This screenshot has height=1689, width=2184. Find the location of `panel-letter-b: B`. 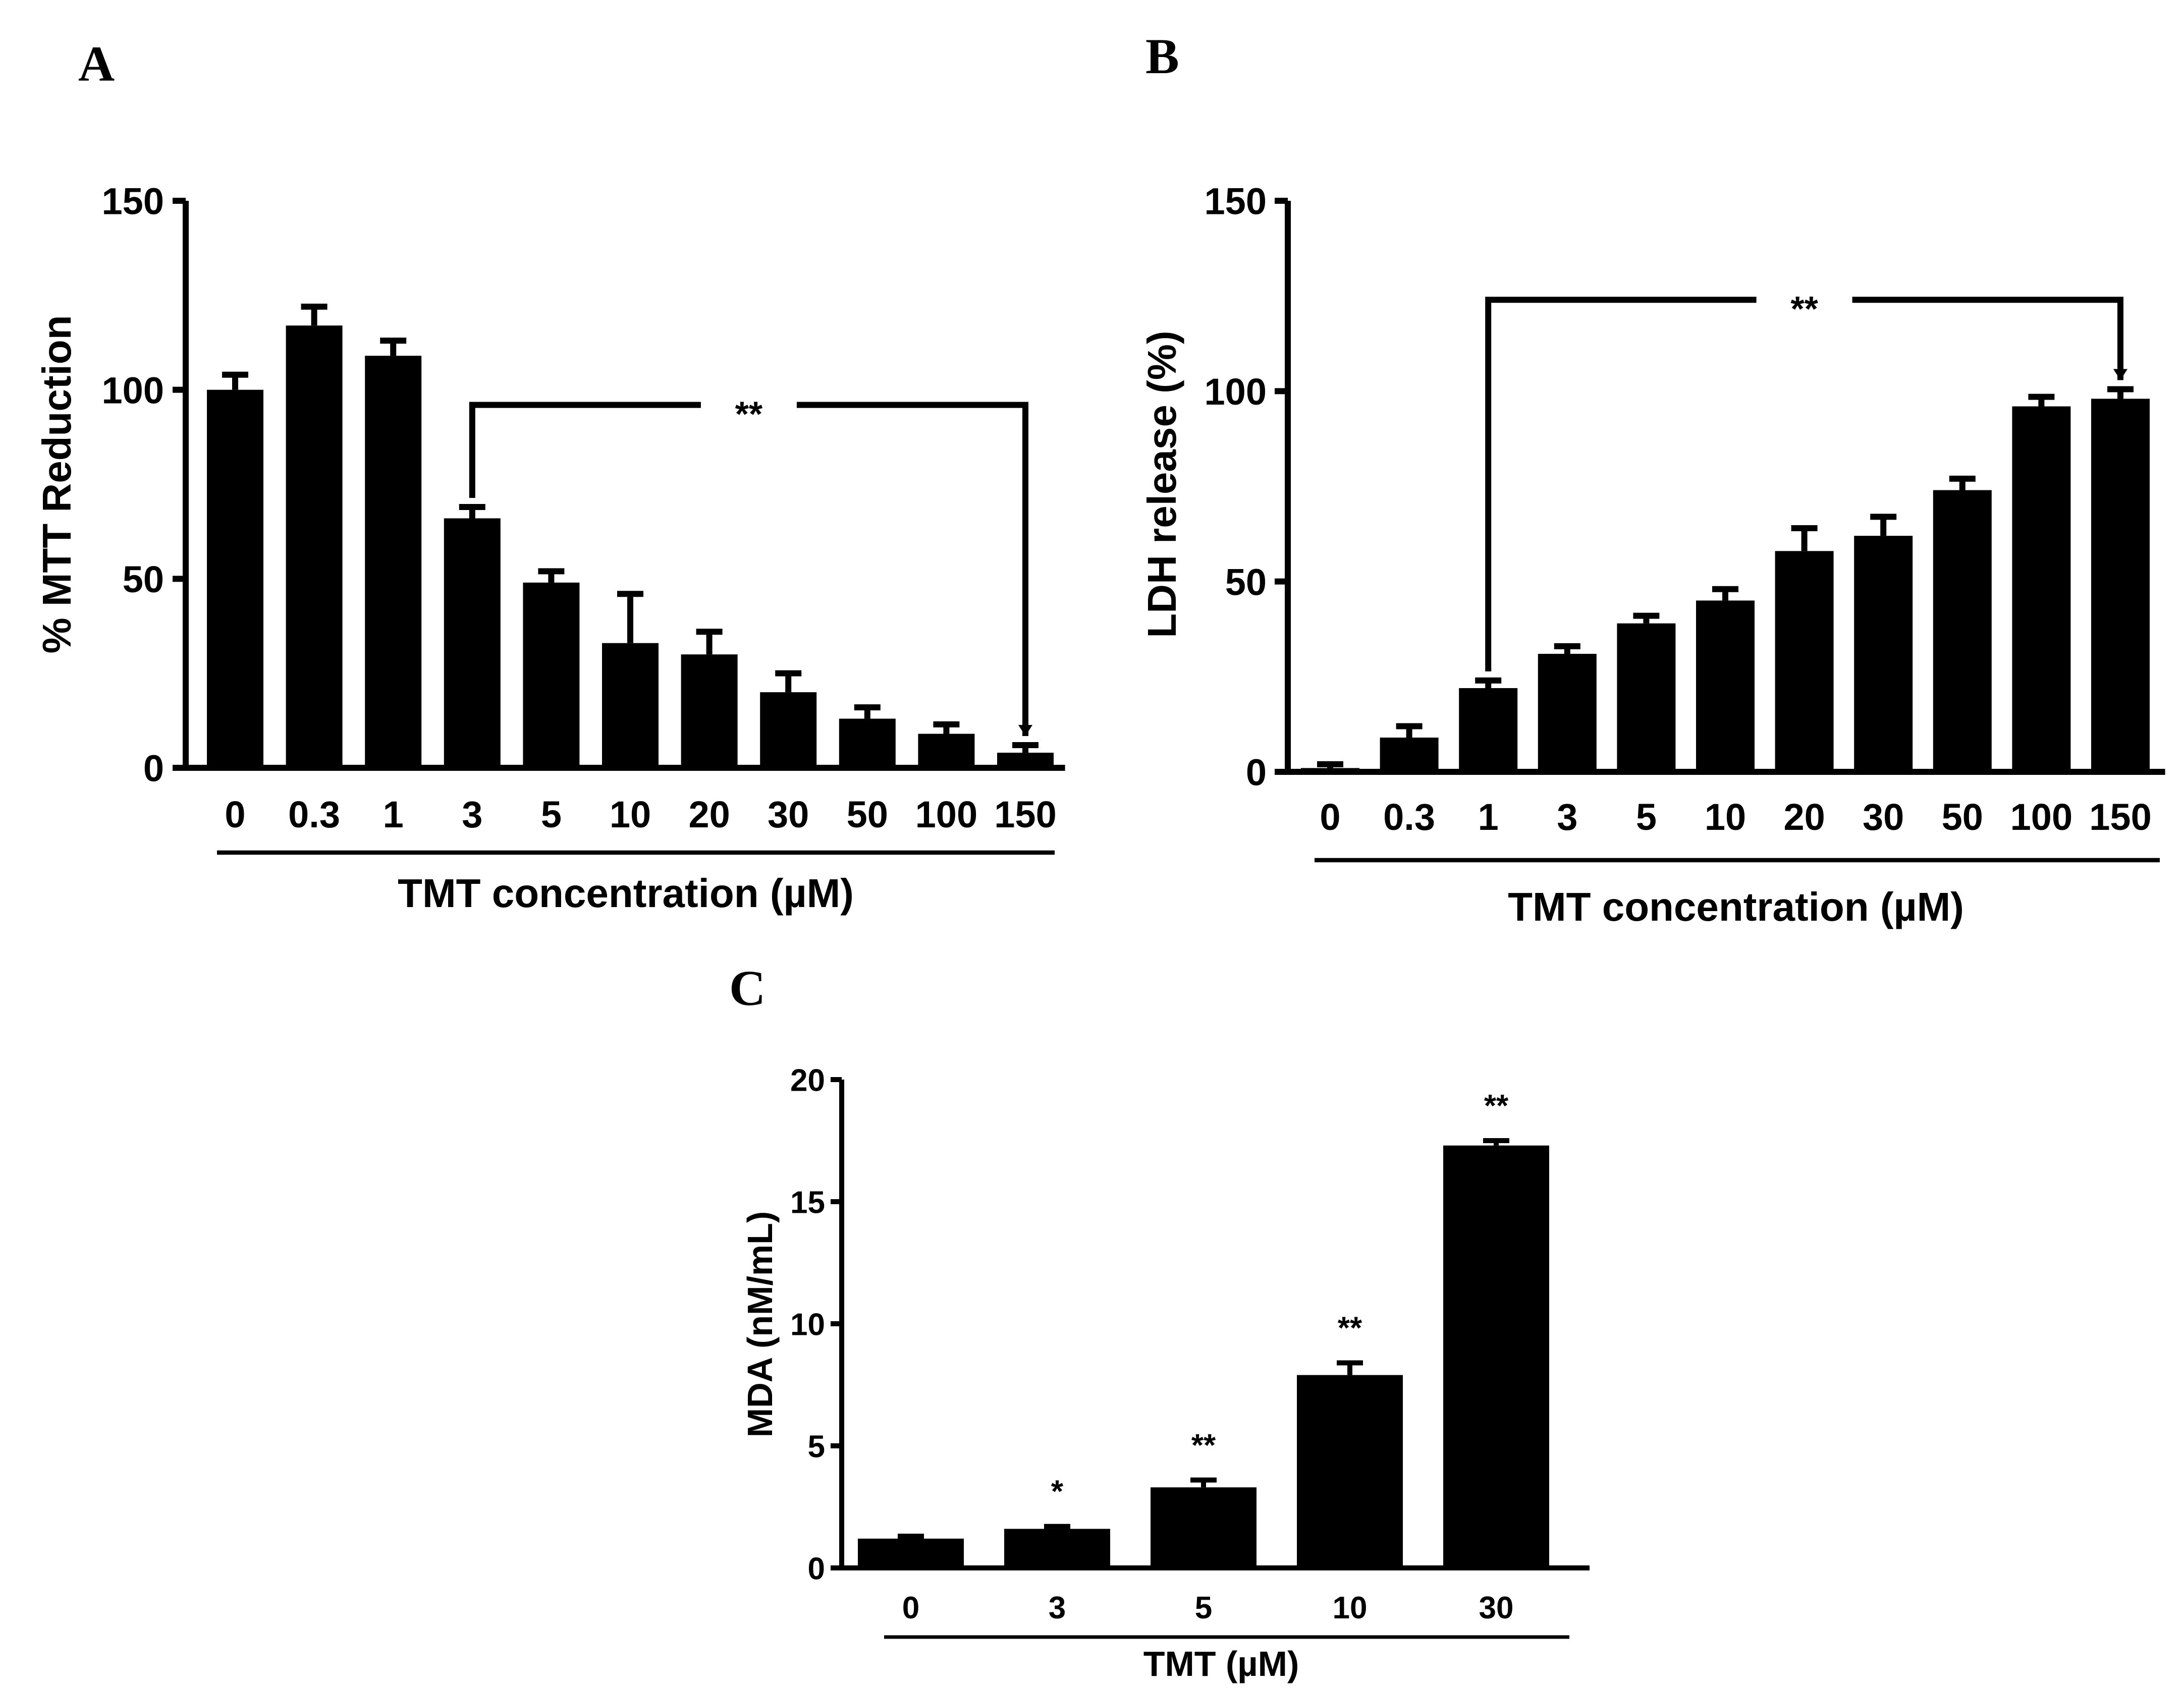

panel-letter-b: B is located at coordinates (1162, 56).